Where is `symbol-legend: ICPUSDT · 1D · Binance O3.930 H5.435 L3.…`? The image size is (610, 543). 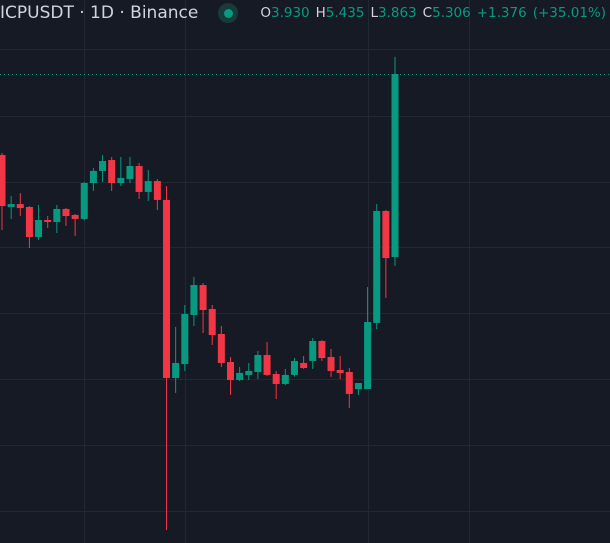 symbol-legend: ICPUSDT · 1D · Binance O3.930 H5.435 L3.… is located at coordinates (305, 13).